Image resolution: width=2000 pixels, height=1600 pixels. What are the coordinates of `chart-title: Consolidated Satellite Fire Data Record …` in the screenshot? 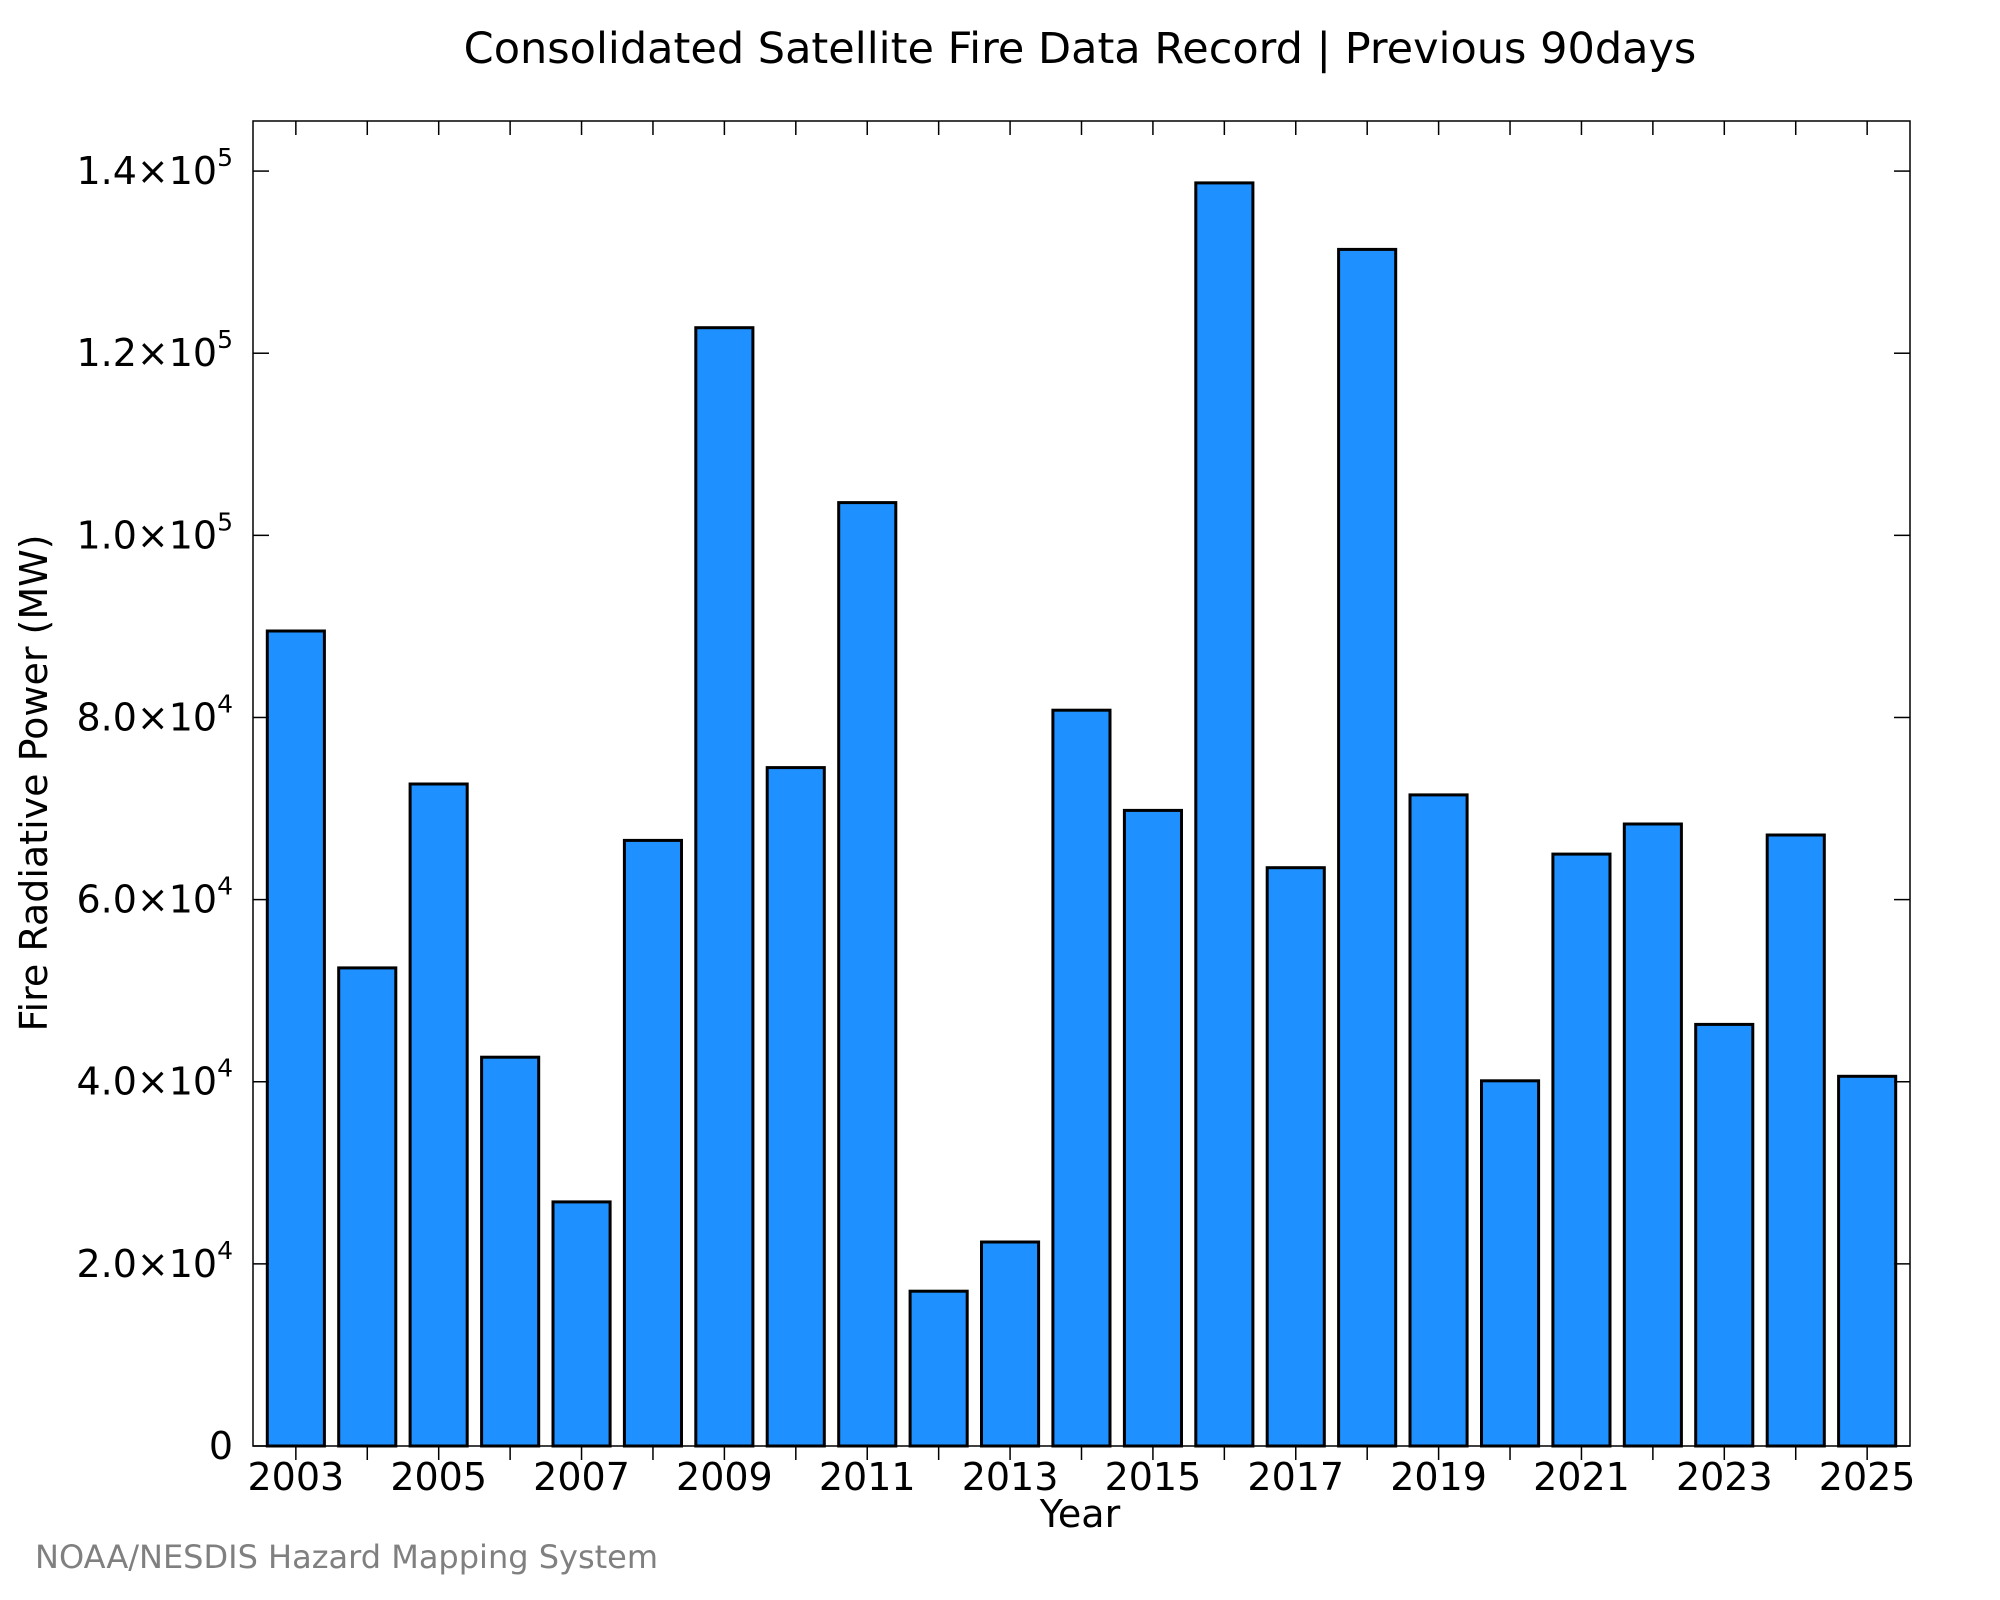 It's located at (1080, 49).